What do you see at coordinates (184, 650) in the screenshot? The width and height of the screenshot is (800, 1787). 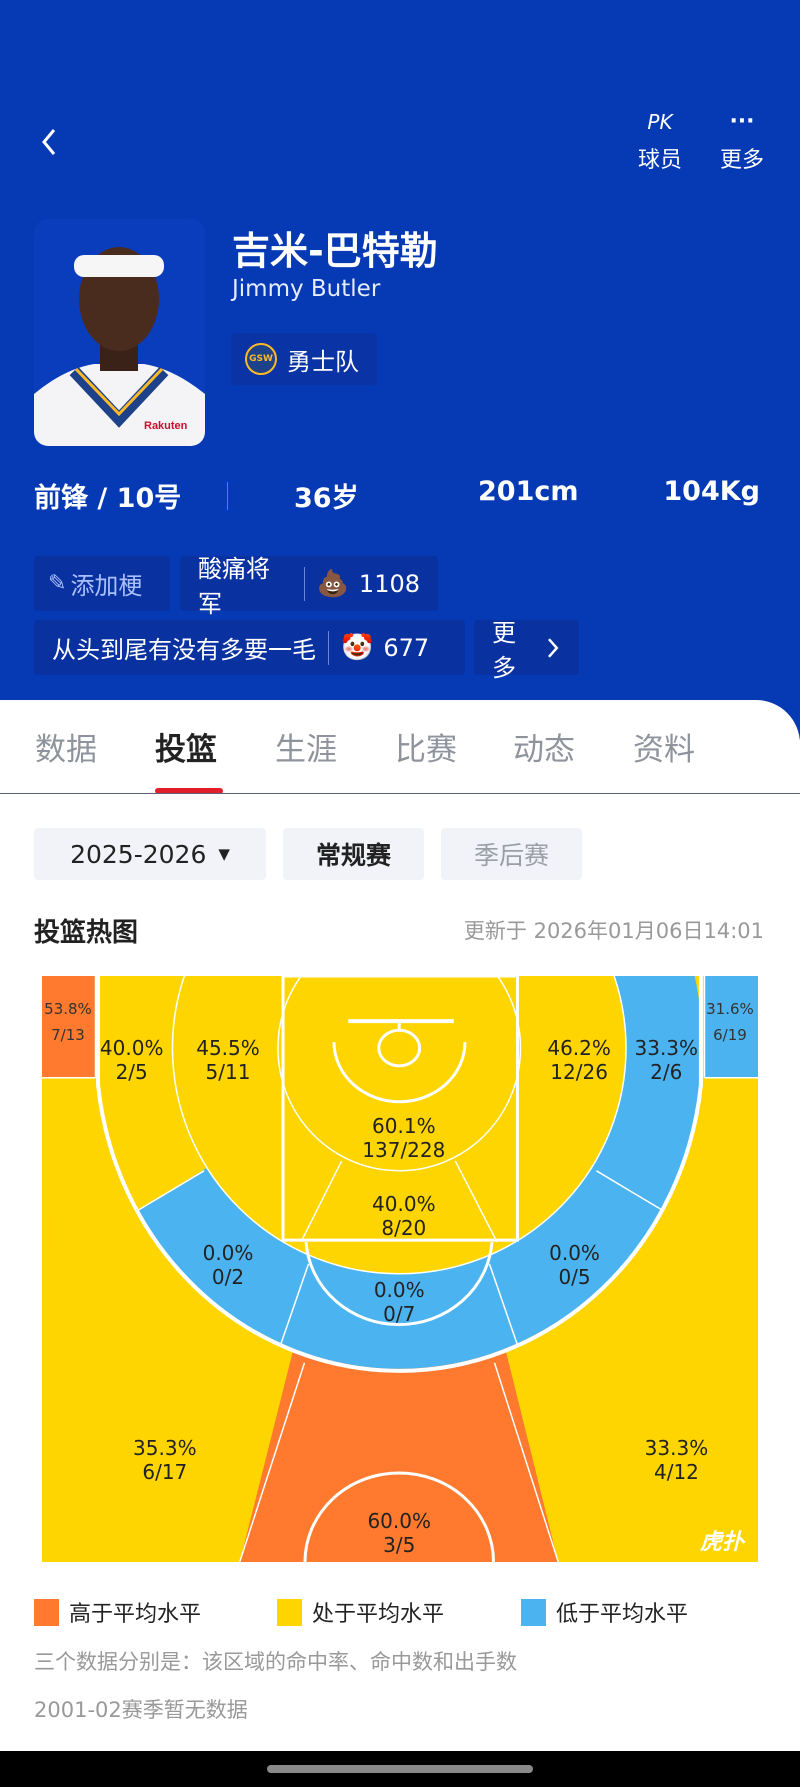 I see `tag-text: 从头到尾有没有多要一毛` at bounding box center [184, 650].